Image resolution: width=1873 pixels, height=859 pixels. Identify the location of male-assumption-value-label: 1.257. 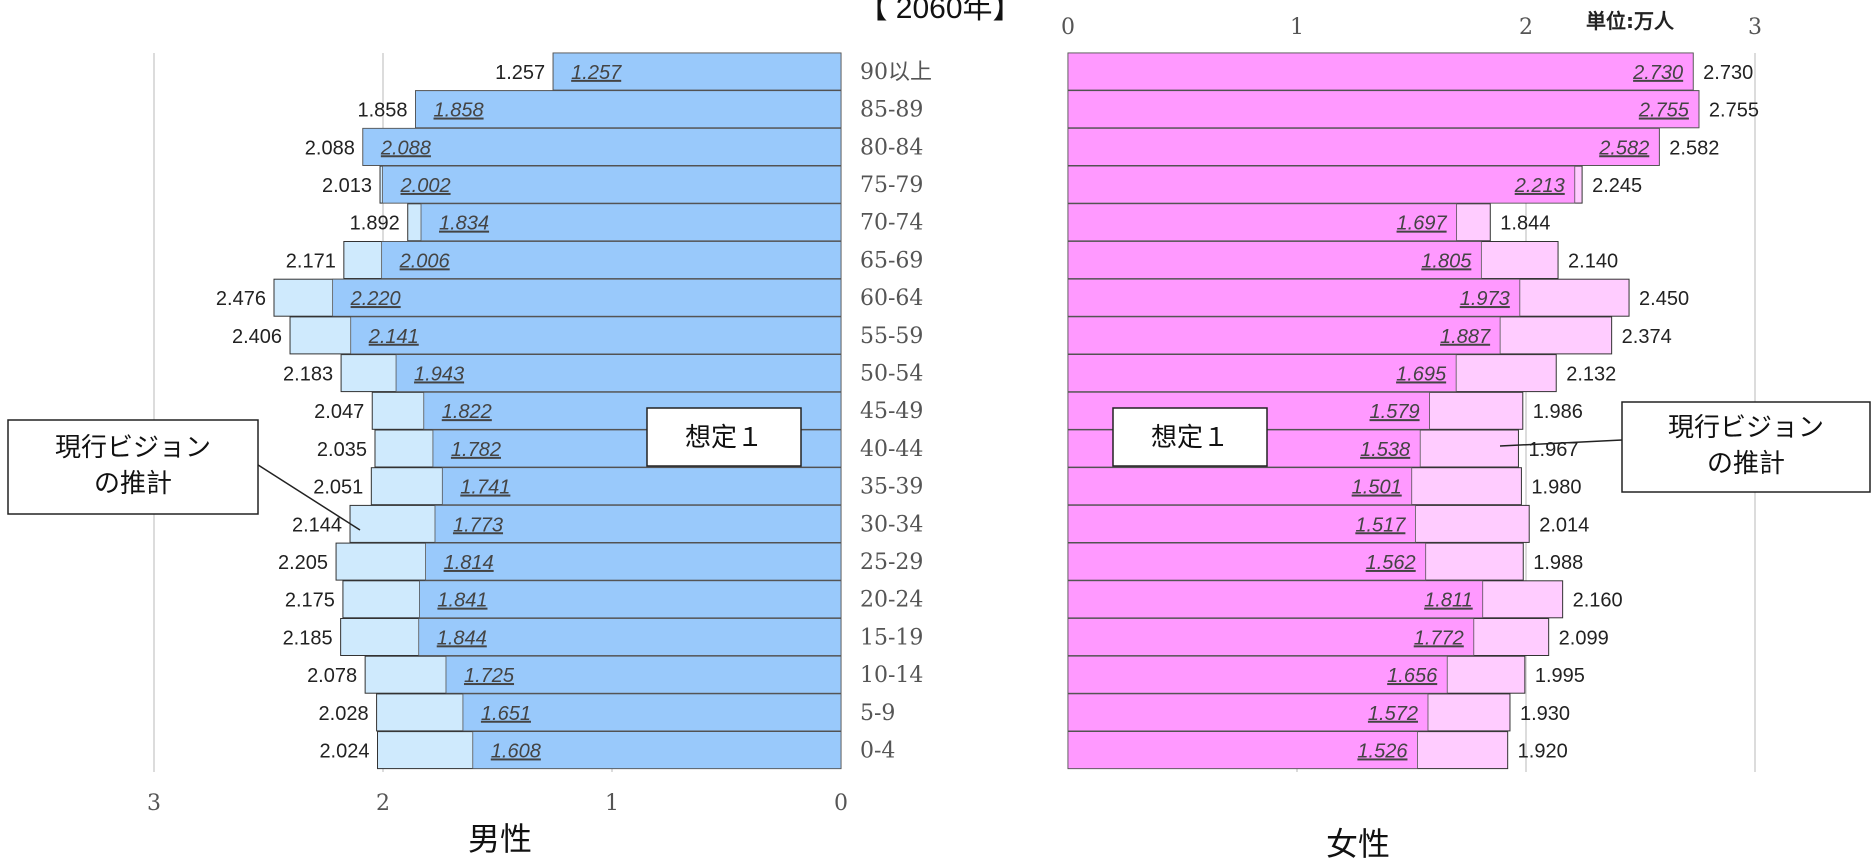
(596, 73).